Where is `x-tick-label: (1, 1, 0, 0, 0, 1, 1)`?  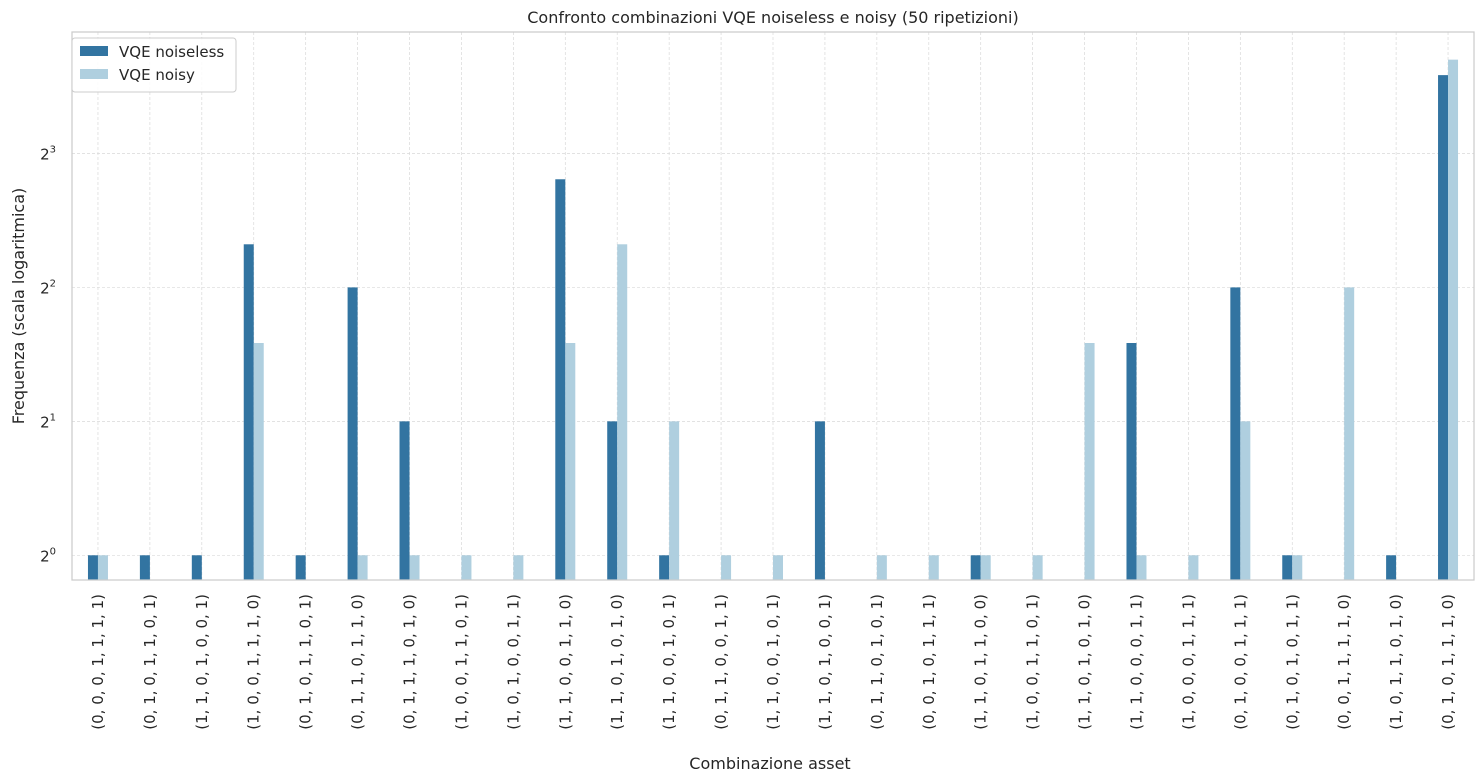 x-tick-label: (1, 1, 0, 0, 0, 1, 1) is located at coordinates (1136, 662).